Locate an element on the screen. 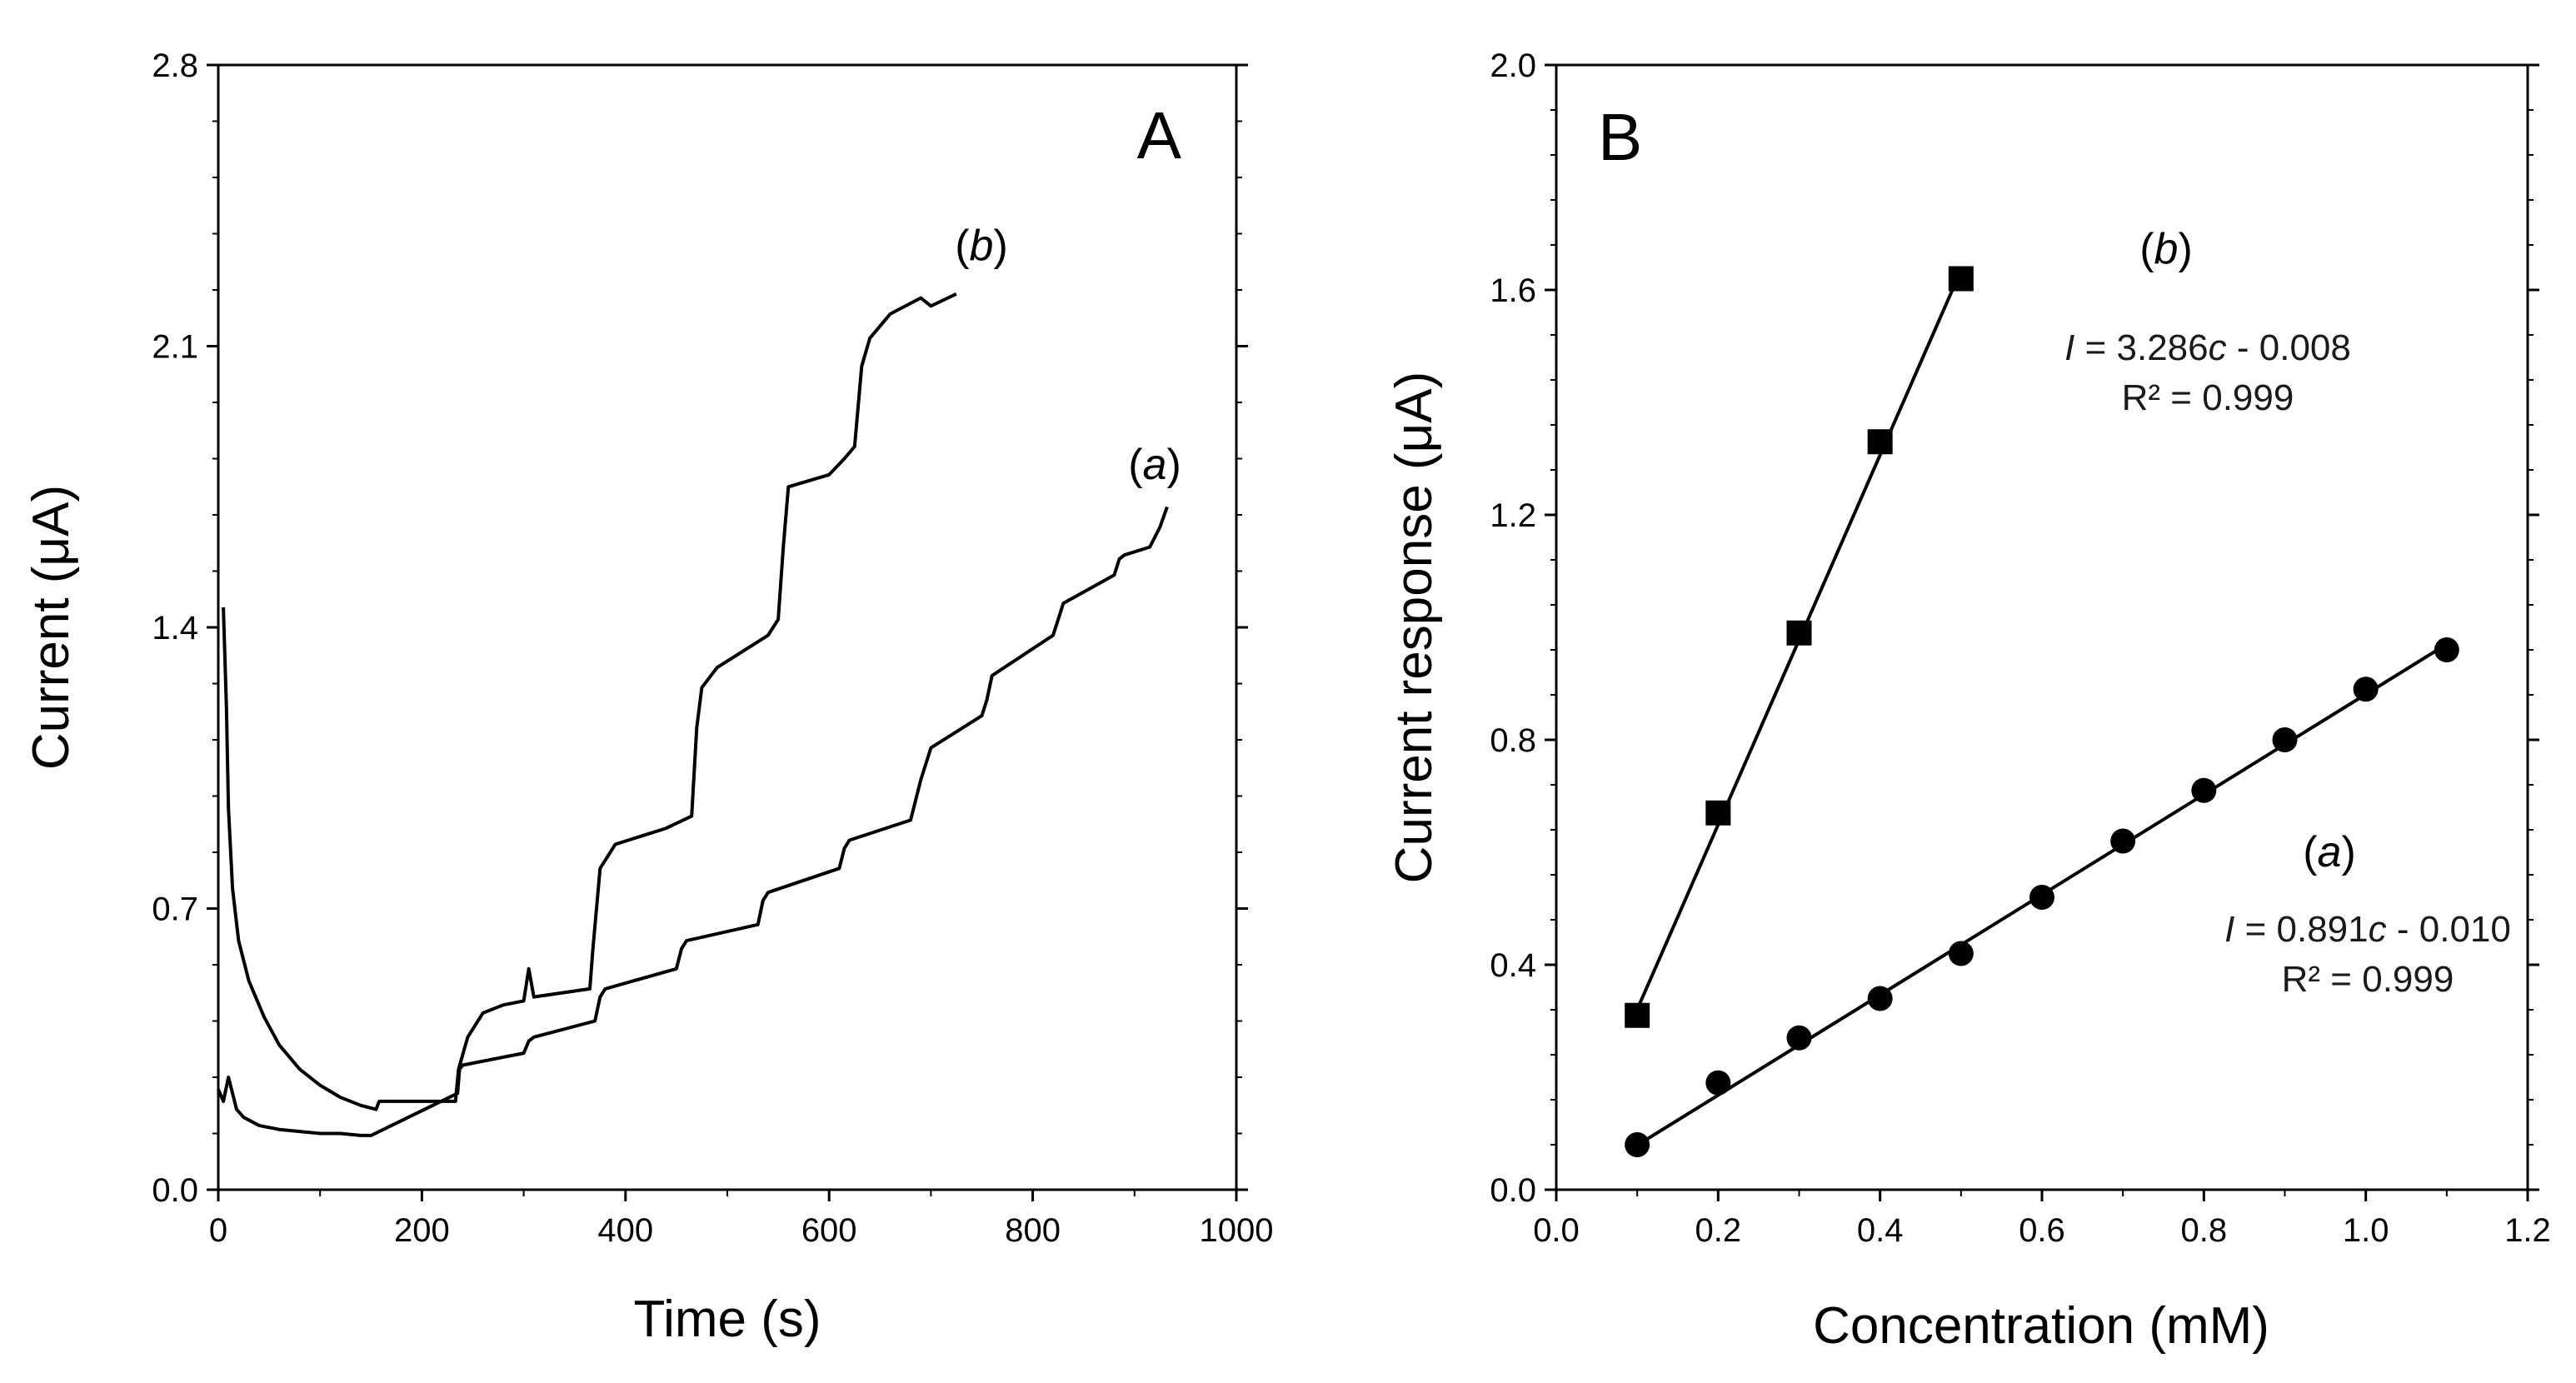 The image size is (2576, 1383). panel-b-x-tick-label: 0.4 is located at coordinates (1880, 1230).